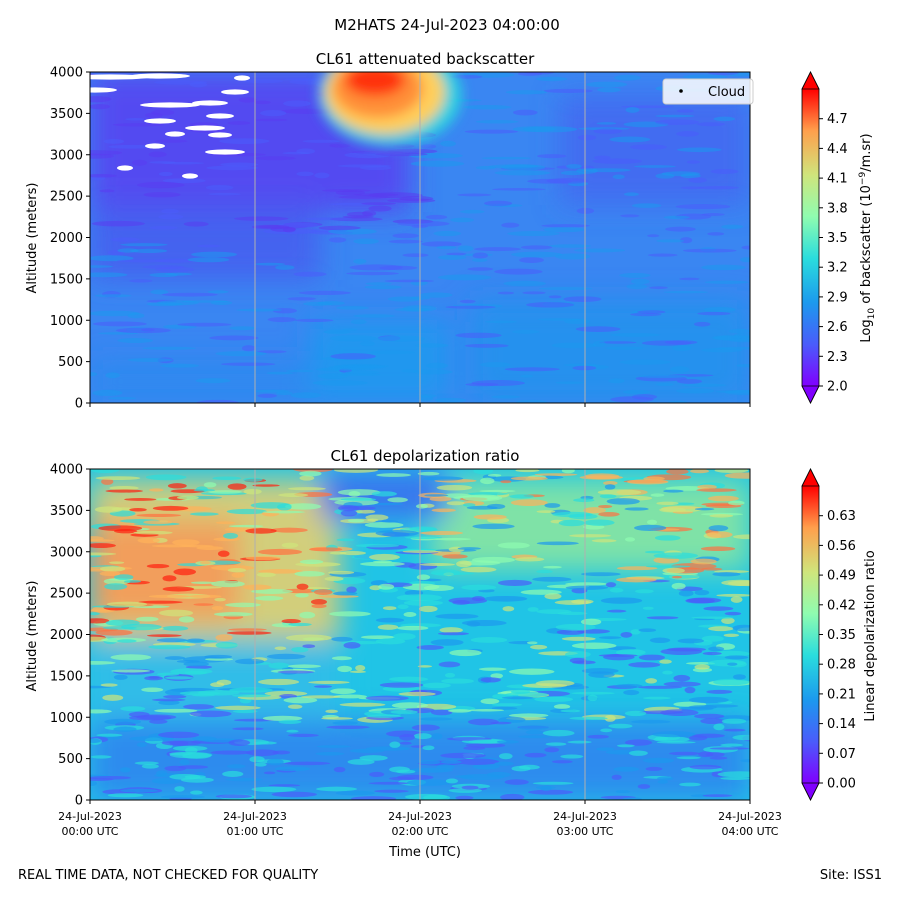 This screenshot has height=905, width=900. I want to click on missing-data-patch, so click(242, 78).